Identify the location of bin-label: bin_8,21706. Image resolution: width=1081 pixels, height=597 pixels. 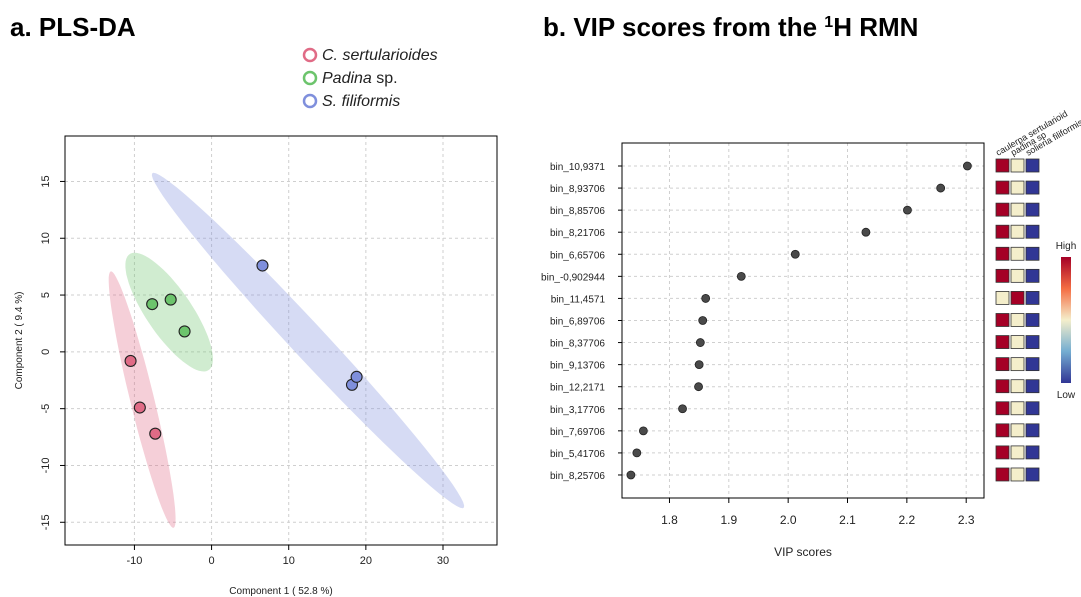
(577, 233).